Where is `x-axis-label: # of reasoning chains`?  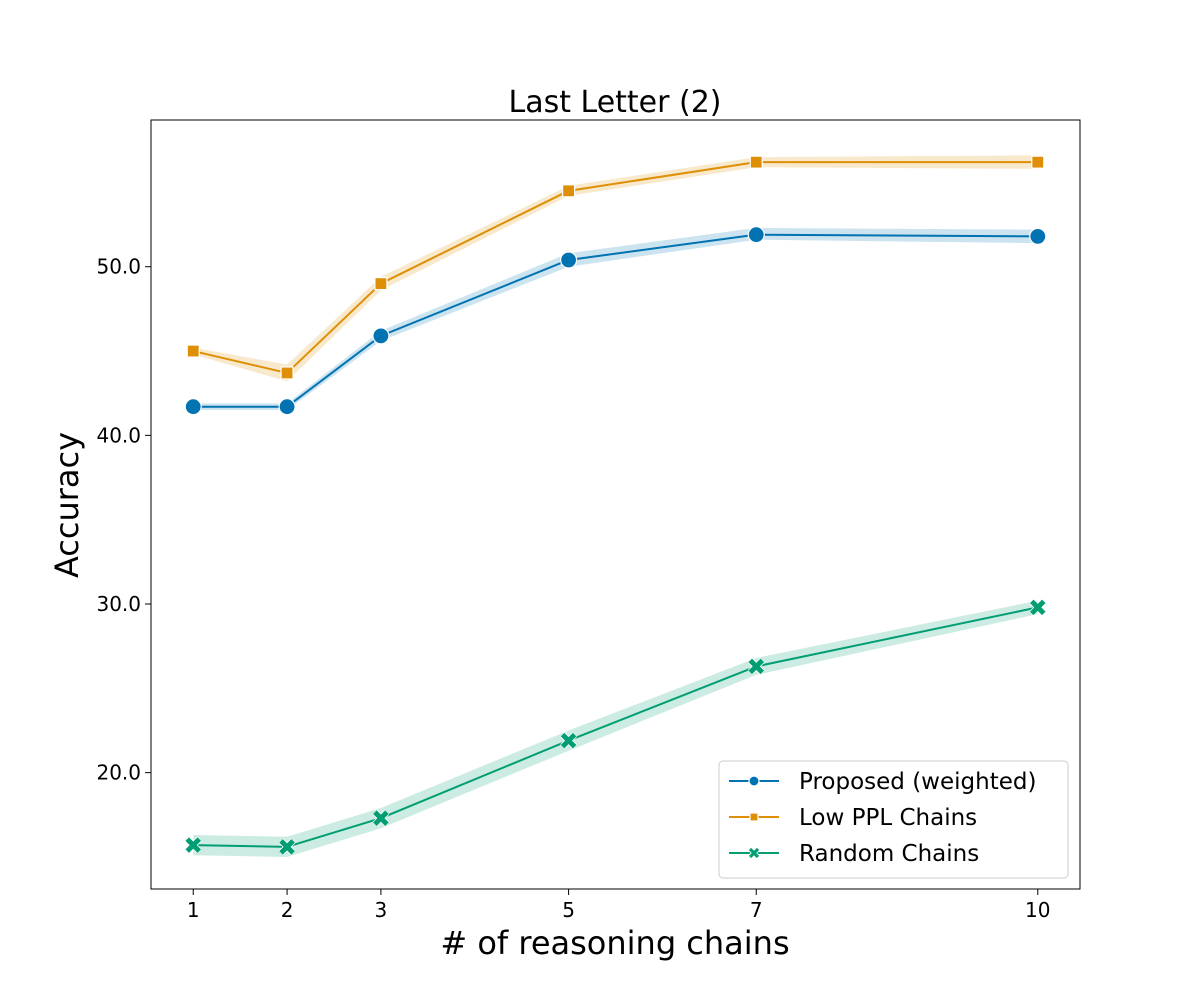 x-axis-label: # of reasoning chains is located at coordinates (614, 943).